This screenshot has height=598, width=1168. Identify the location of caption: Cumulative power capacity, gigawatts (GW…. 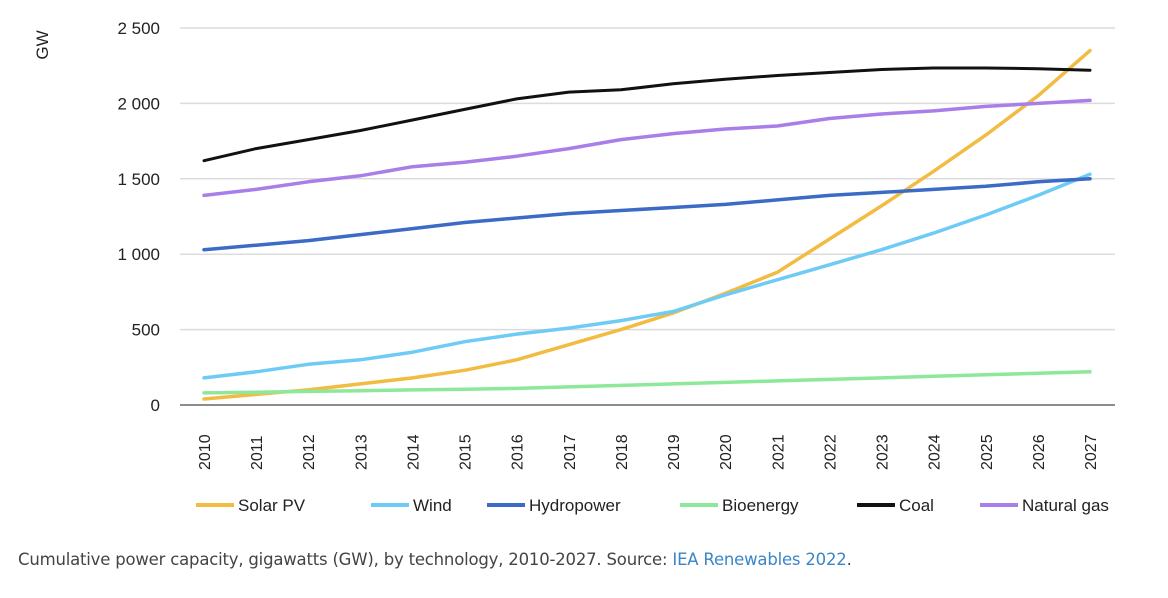
(435, 559).